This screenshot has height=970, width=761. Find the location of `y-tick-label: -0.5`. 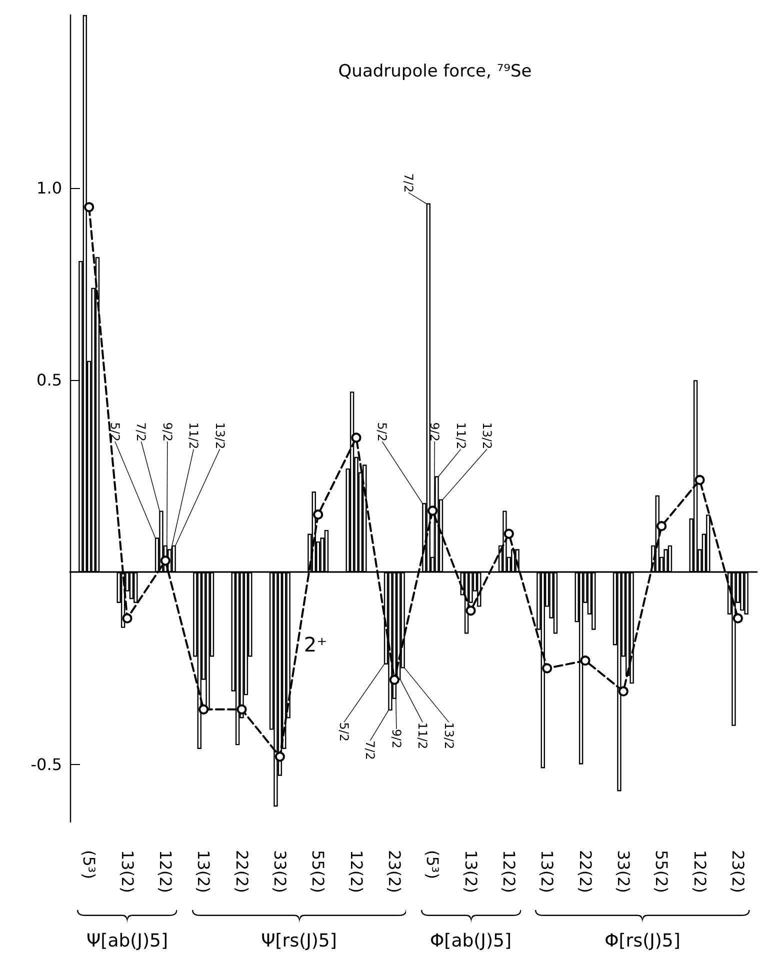

y-tick-label: -0.5 is located at coordinates (46, 764).